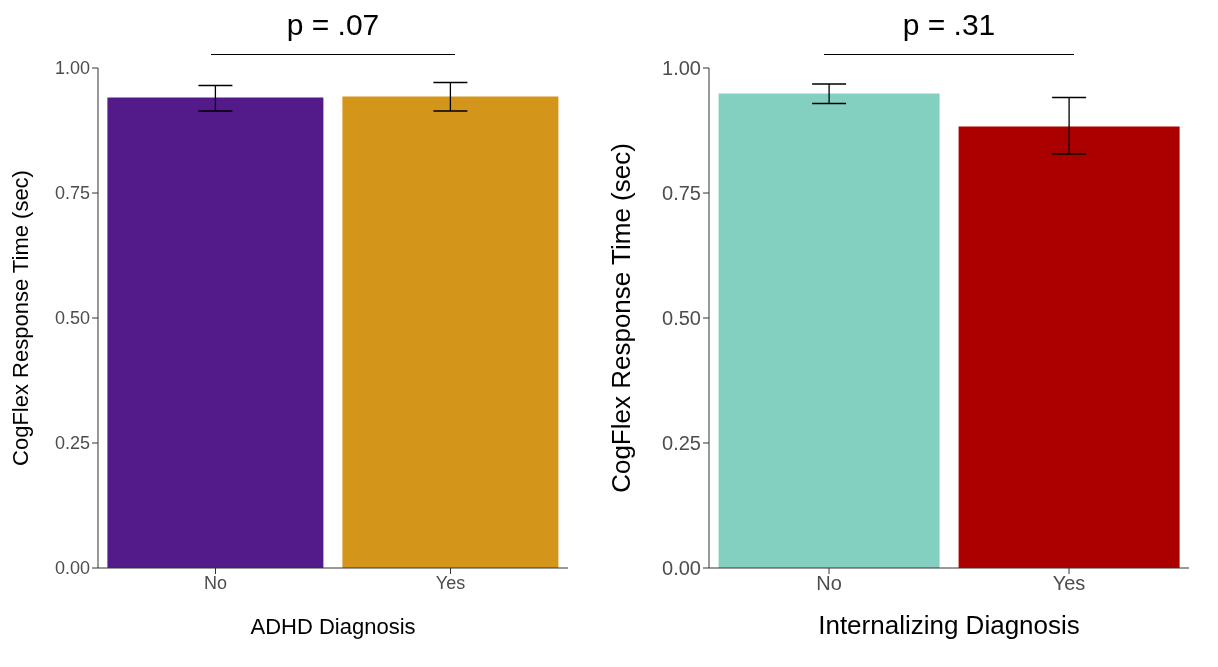 This screenshot has height=667, width=1218. Describe the element at coordinates (333, 626) in the screenshot. I see `x-axis-title: ADHD Diagnosis` at that location.